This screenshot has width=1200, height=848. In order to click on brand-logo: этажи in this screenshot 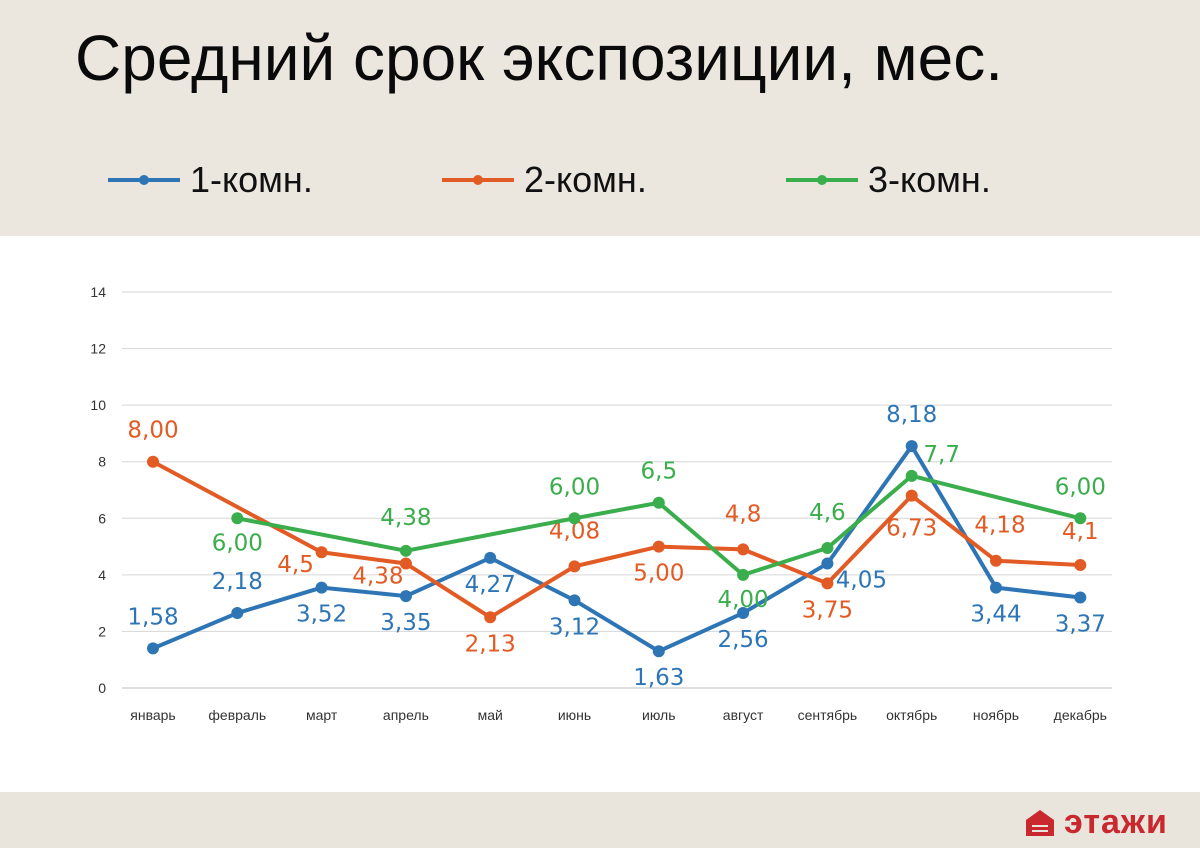, I will do `click(1099, 822)`.